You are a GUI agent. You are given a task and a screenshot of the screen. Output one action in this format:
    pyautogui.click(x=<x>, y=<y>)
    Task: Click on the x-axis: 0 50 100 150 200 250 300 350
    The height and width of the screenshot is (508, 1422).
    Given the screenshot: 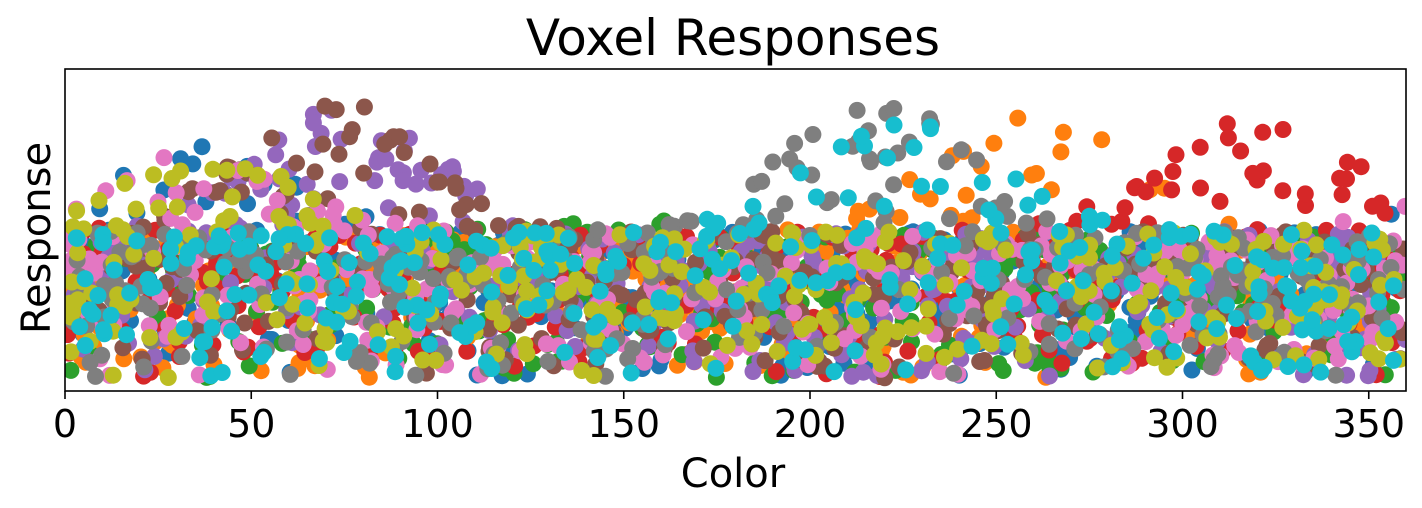 What is the action you would take?
    pyautogui.click(x=729, y=418)
    